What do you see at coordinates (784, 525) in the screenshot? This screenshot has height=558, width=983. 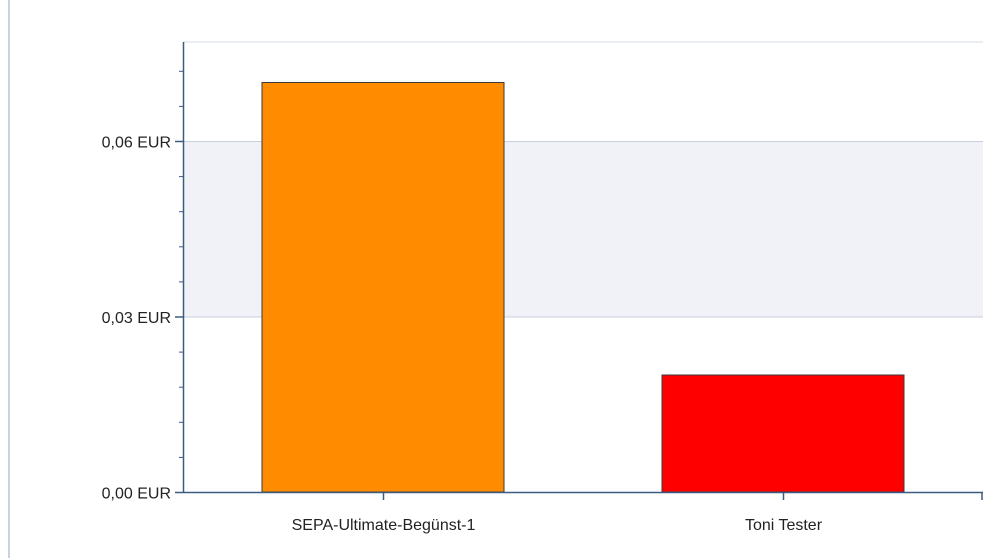 I see `x-tick-label: Toni Tester` at bounding box center [784, 525].